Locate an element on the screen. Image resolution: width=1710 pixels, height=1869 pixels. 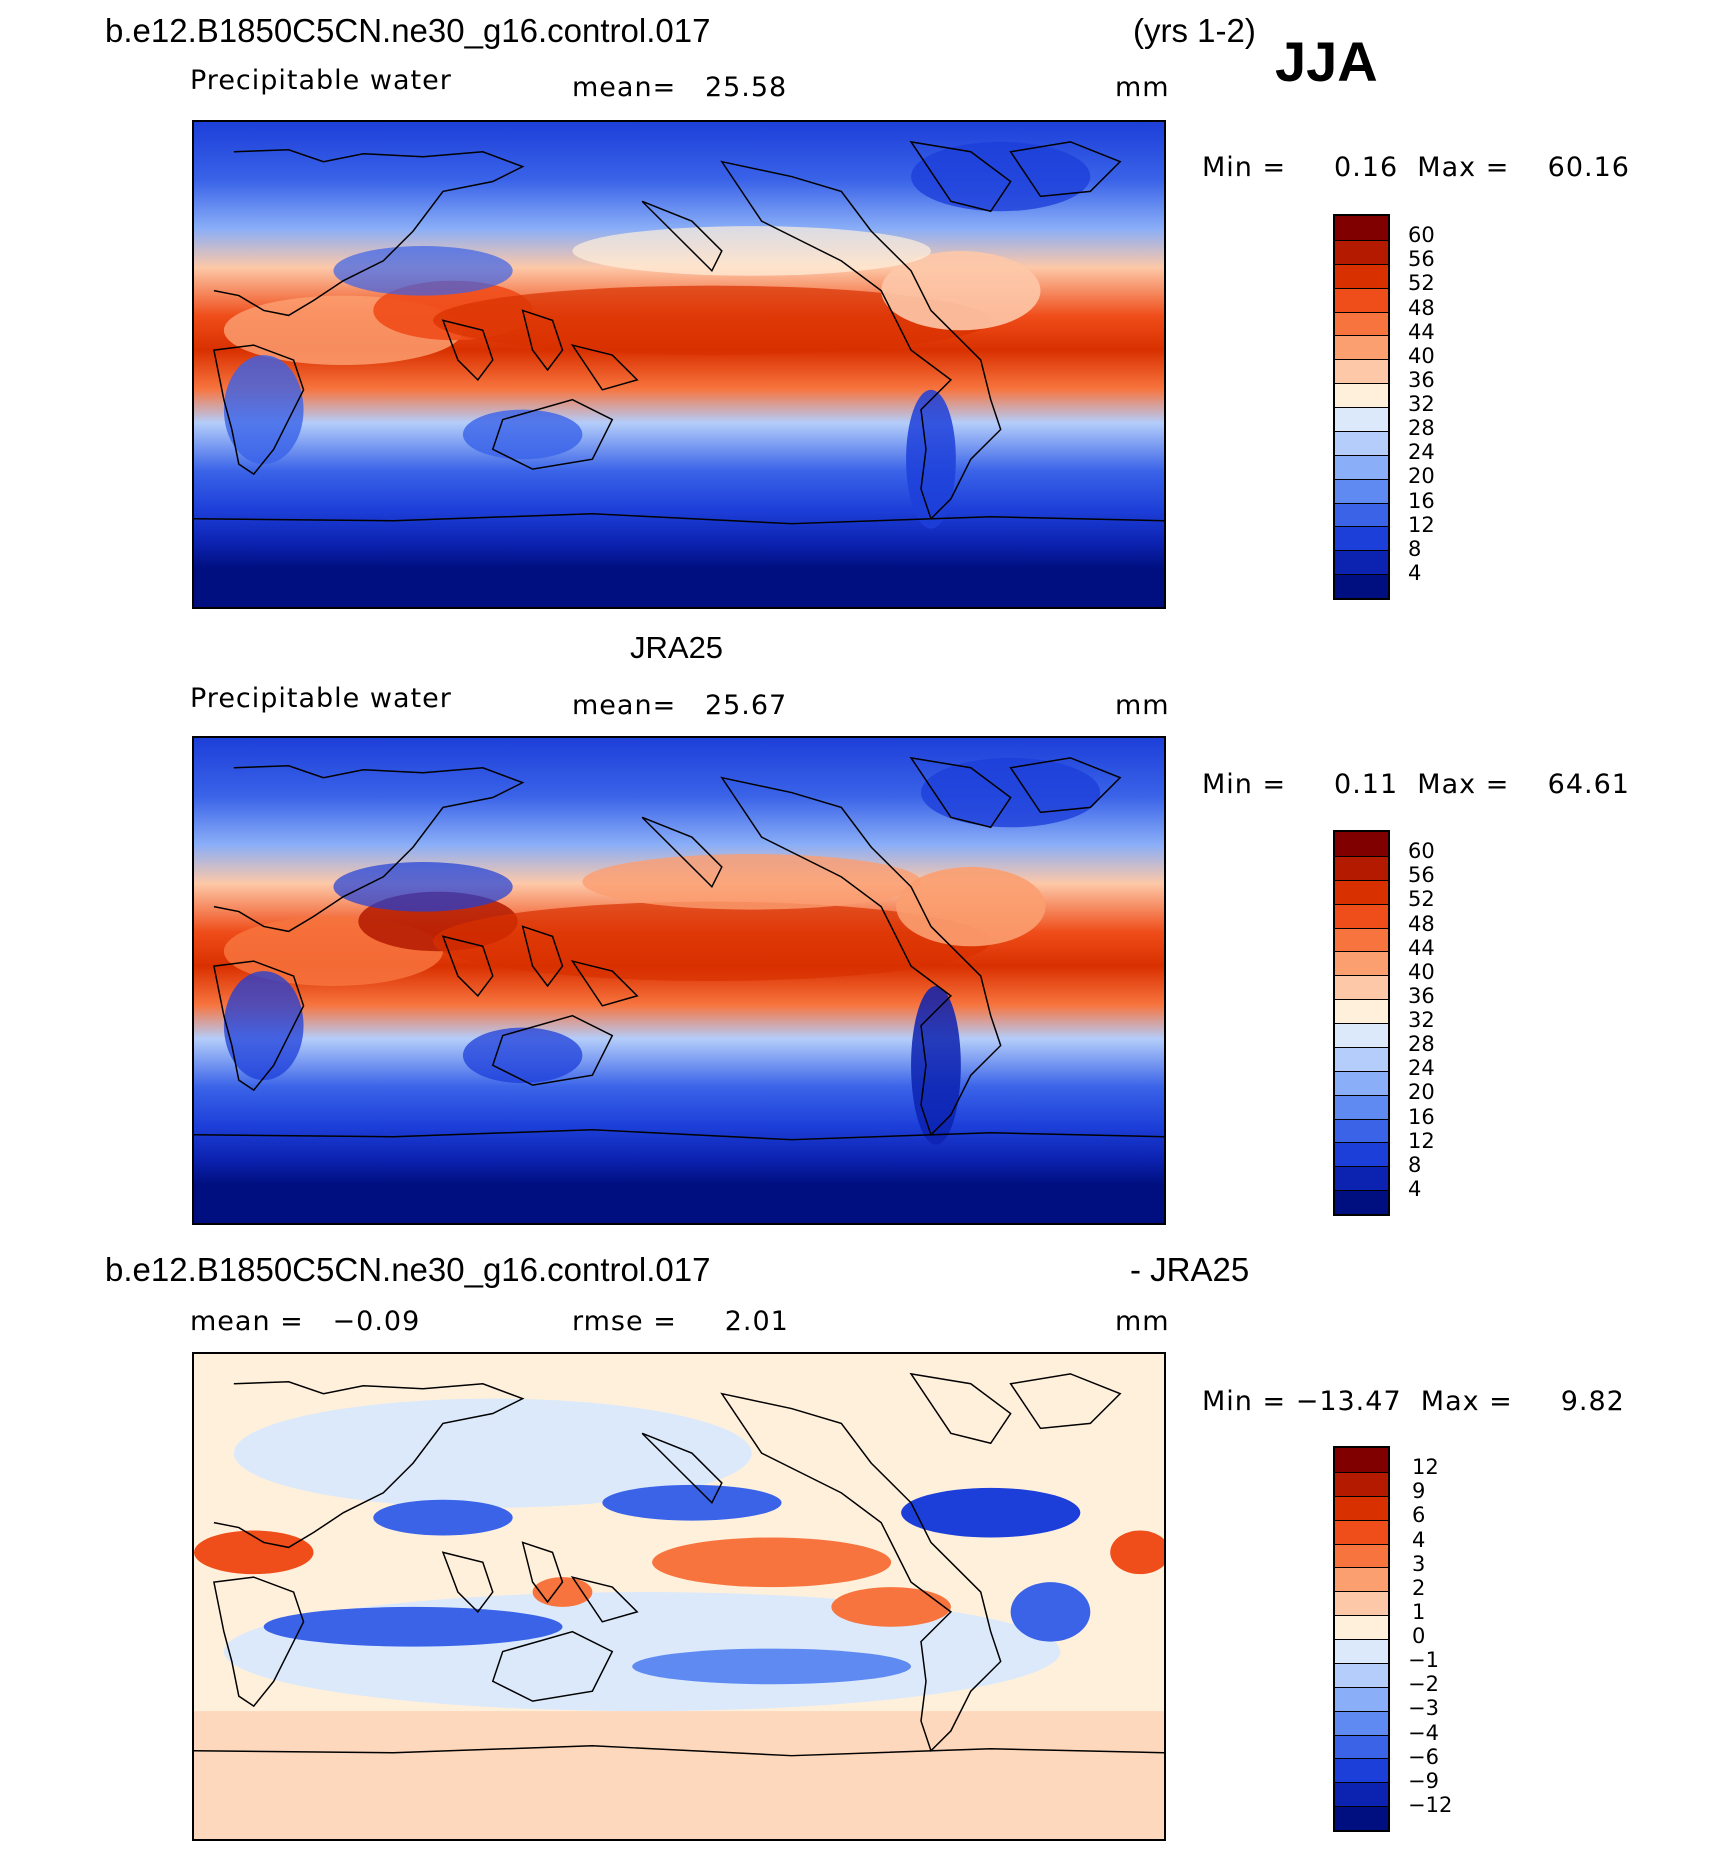
panel-obs-title: JRA25 is located at coordinates (677, 647).